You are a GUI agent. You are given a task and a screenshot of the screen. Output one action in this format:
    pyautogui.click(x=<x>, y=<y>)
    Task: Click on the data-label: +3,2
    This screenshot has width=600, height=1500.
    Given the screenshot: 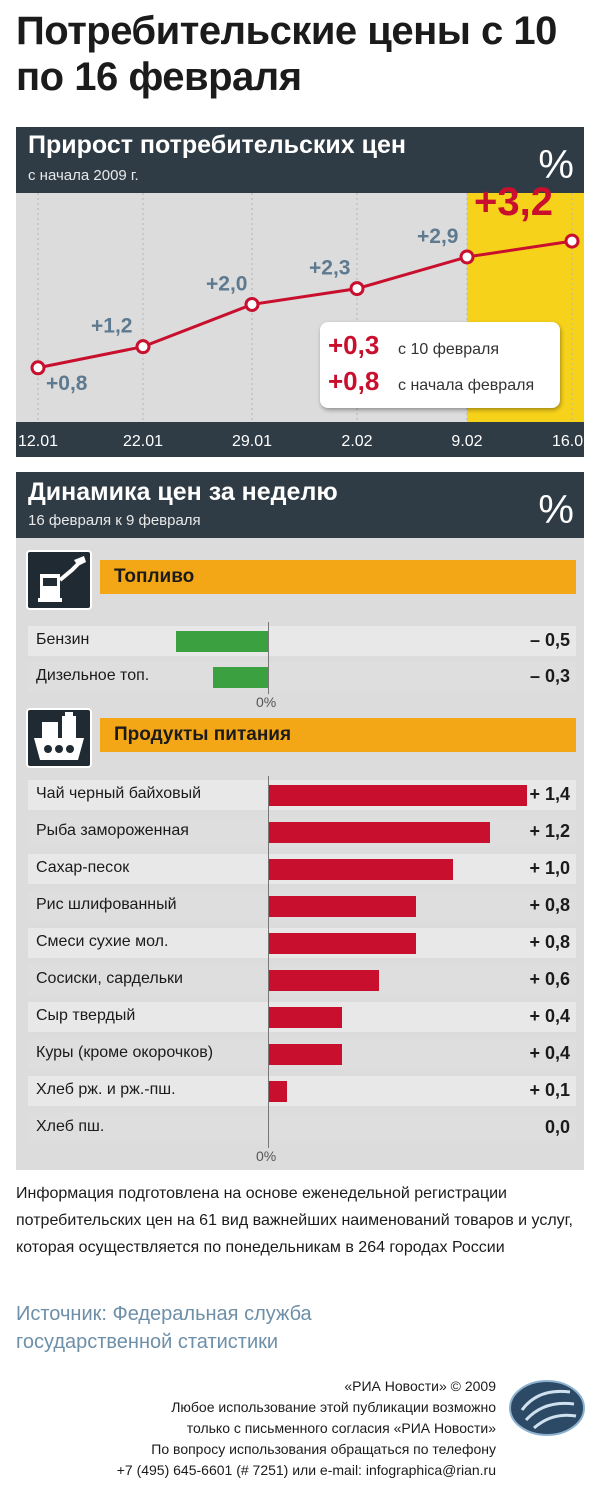 What is the action you would take?
    pyautogui.click(x=513, y=202)
    